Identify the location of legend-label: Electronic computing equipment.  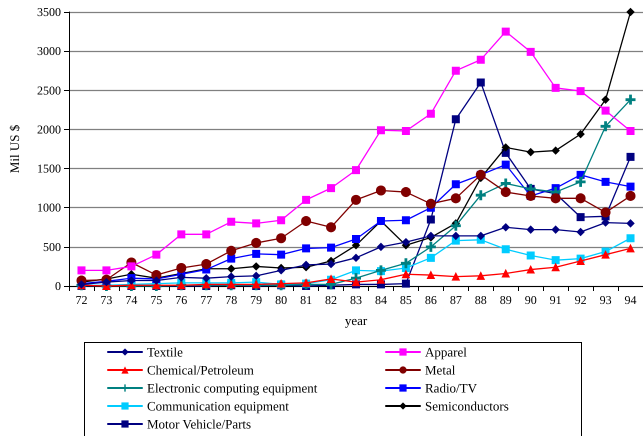
(232, 388).